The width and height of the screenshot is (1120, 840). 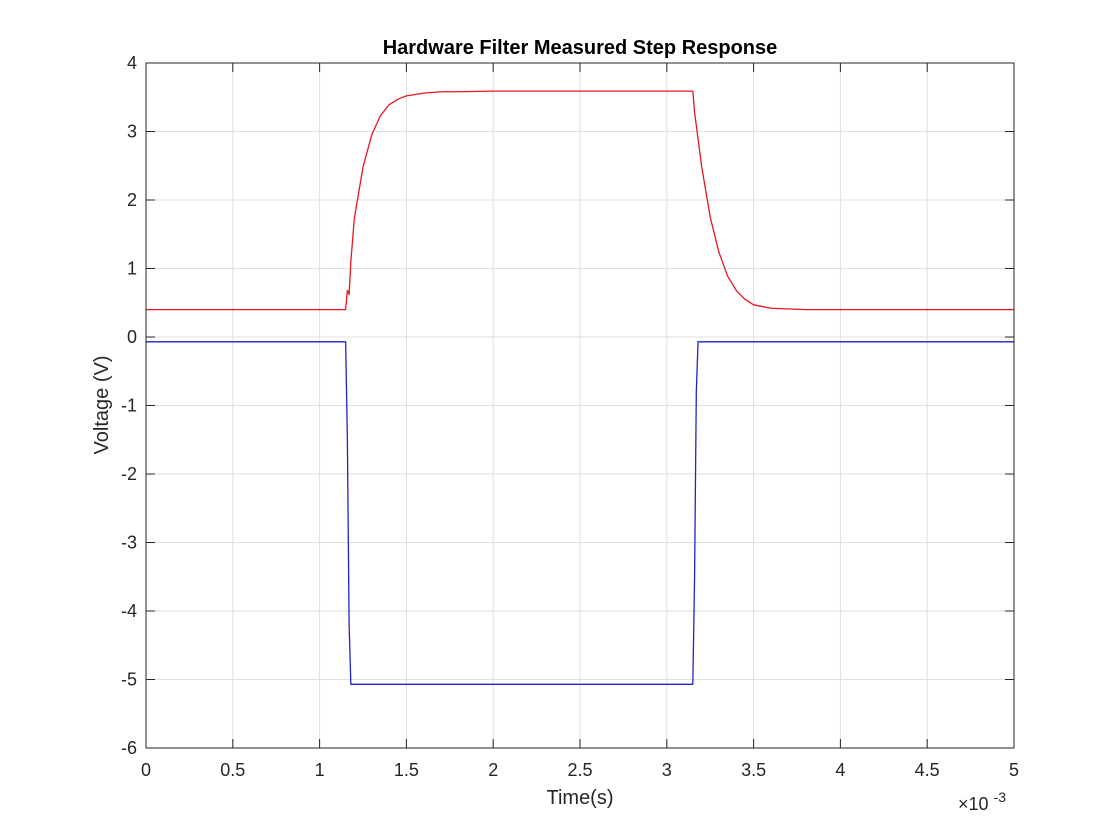 What do you see at coordinates (579, 770) in the screenshot?
I see `x-tick-label: 2.5` at bounding box center [579, 770].